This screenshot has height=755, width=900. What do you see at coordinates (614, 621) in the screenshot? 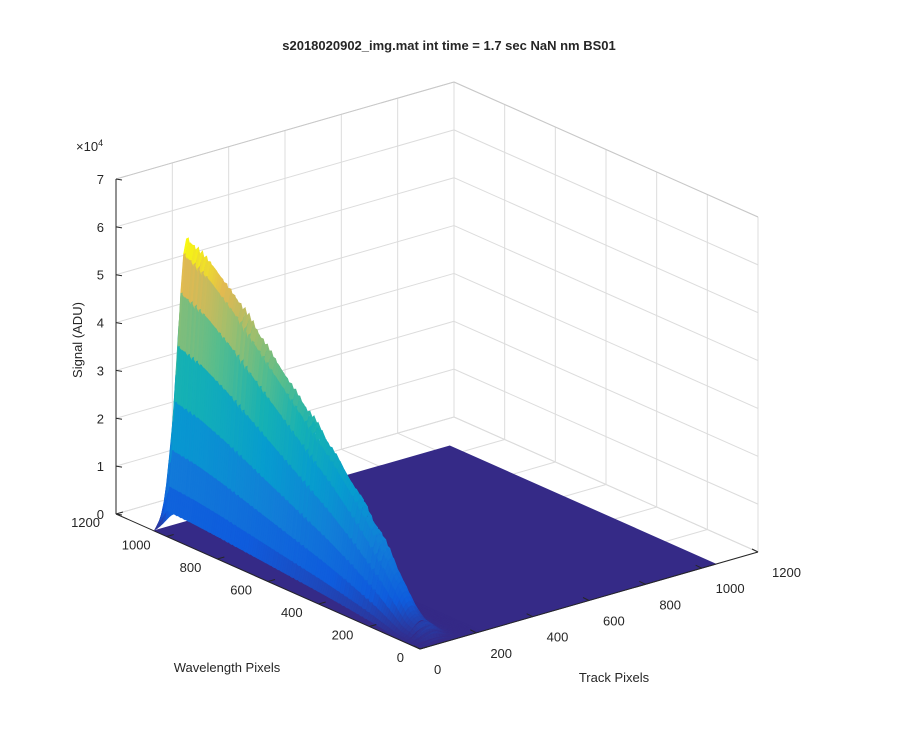
I see `x-tick-label: 600` at bounding box center [614, 621].